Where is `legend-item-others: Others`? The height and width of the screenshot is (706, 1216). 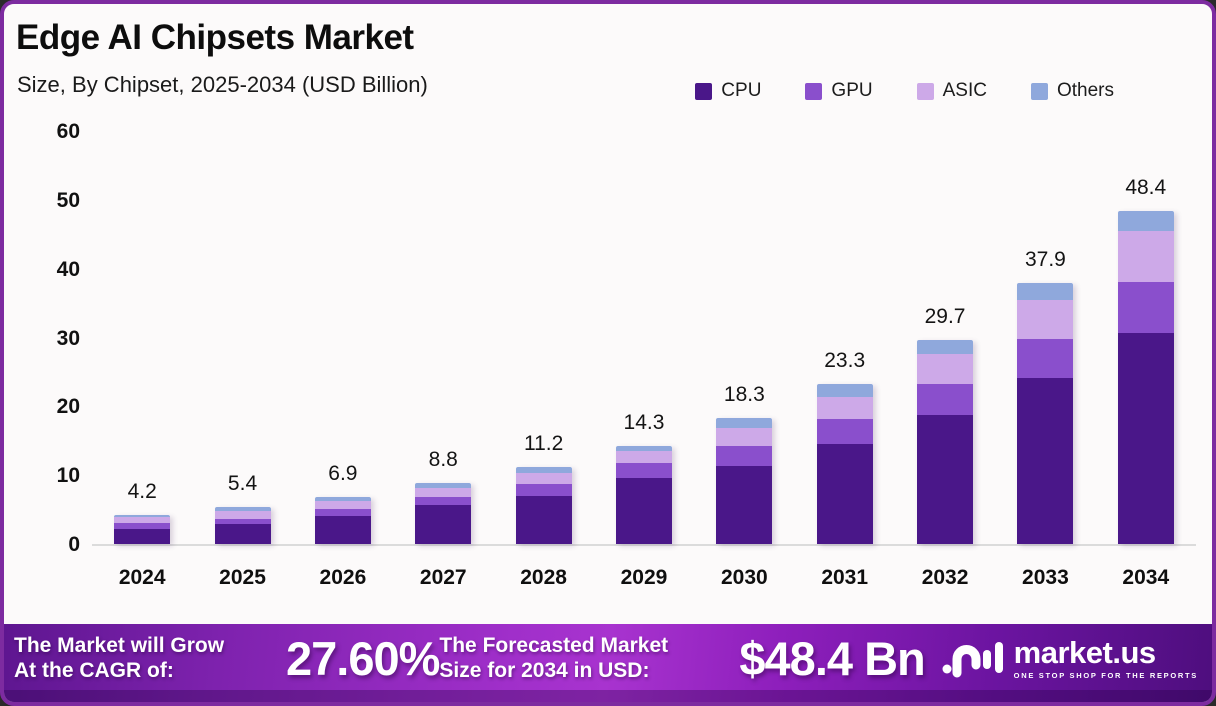
legend-item-others: Others is located at coordinates (1072, 91).